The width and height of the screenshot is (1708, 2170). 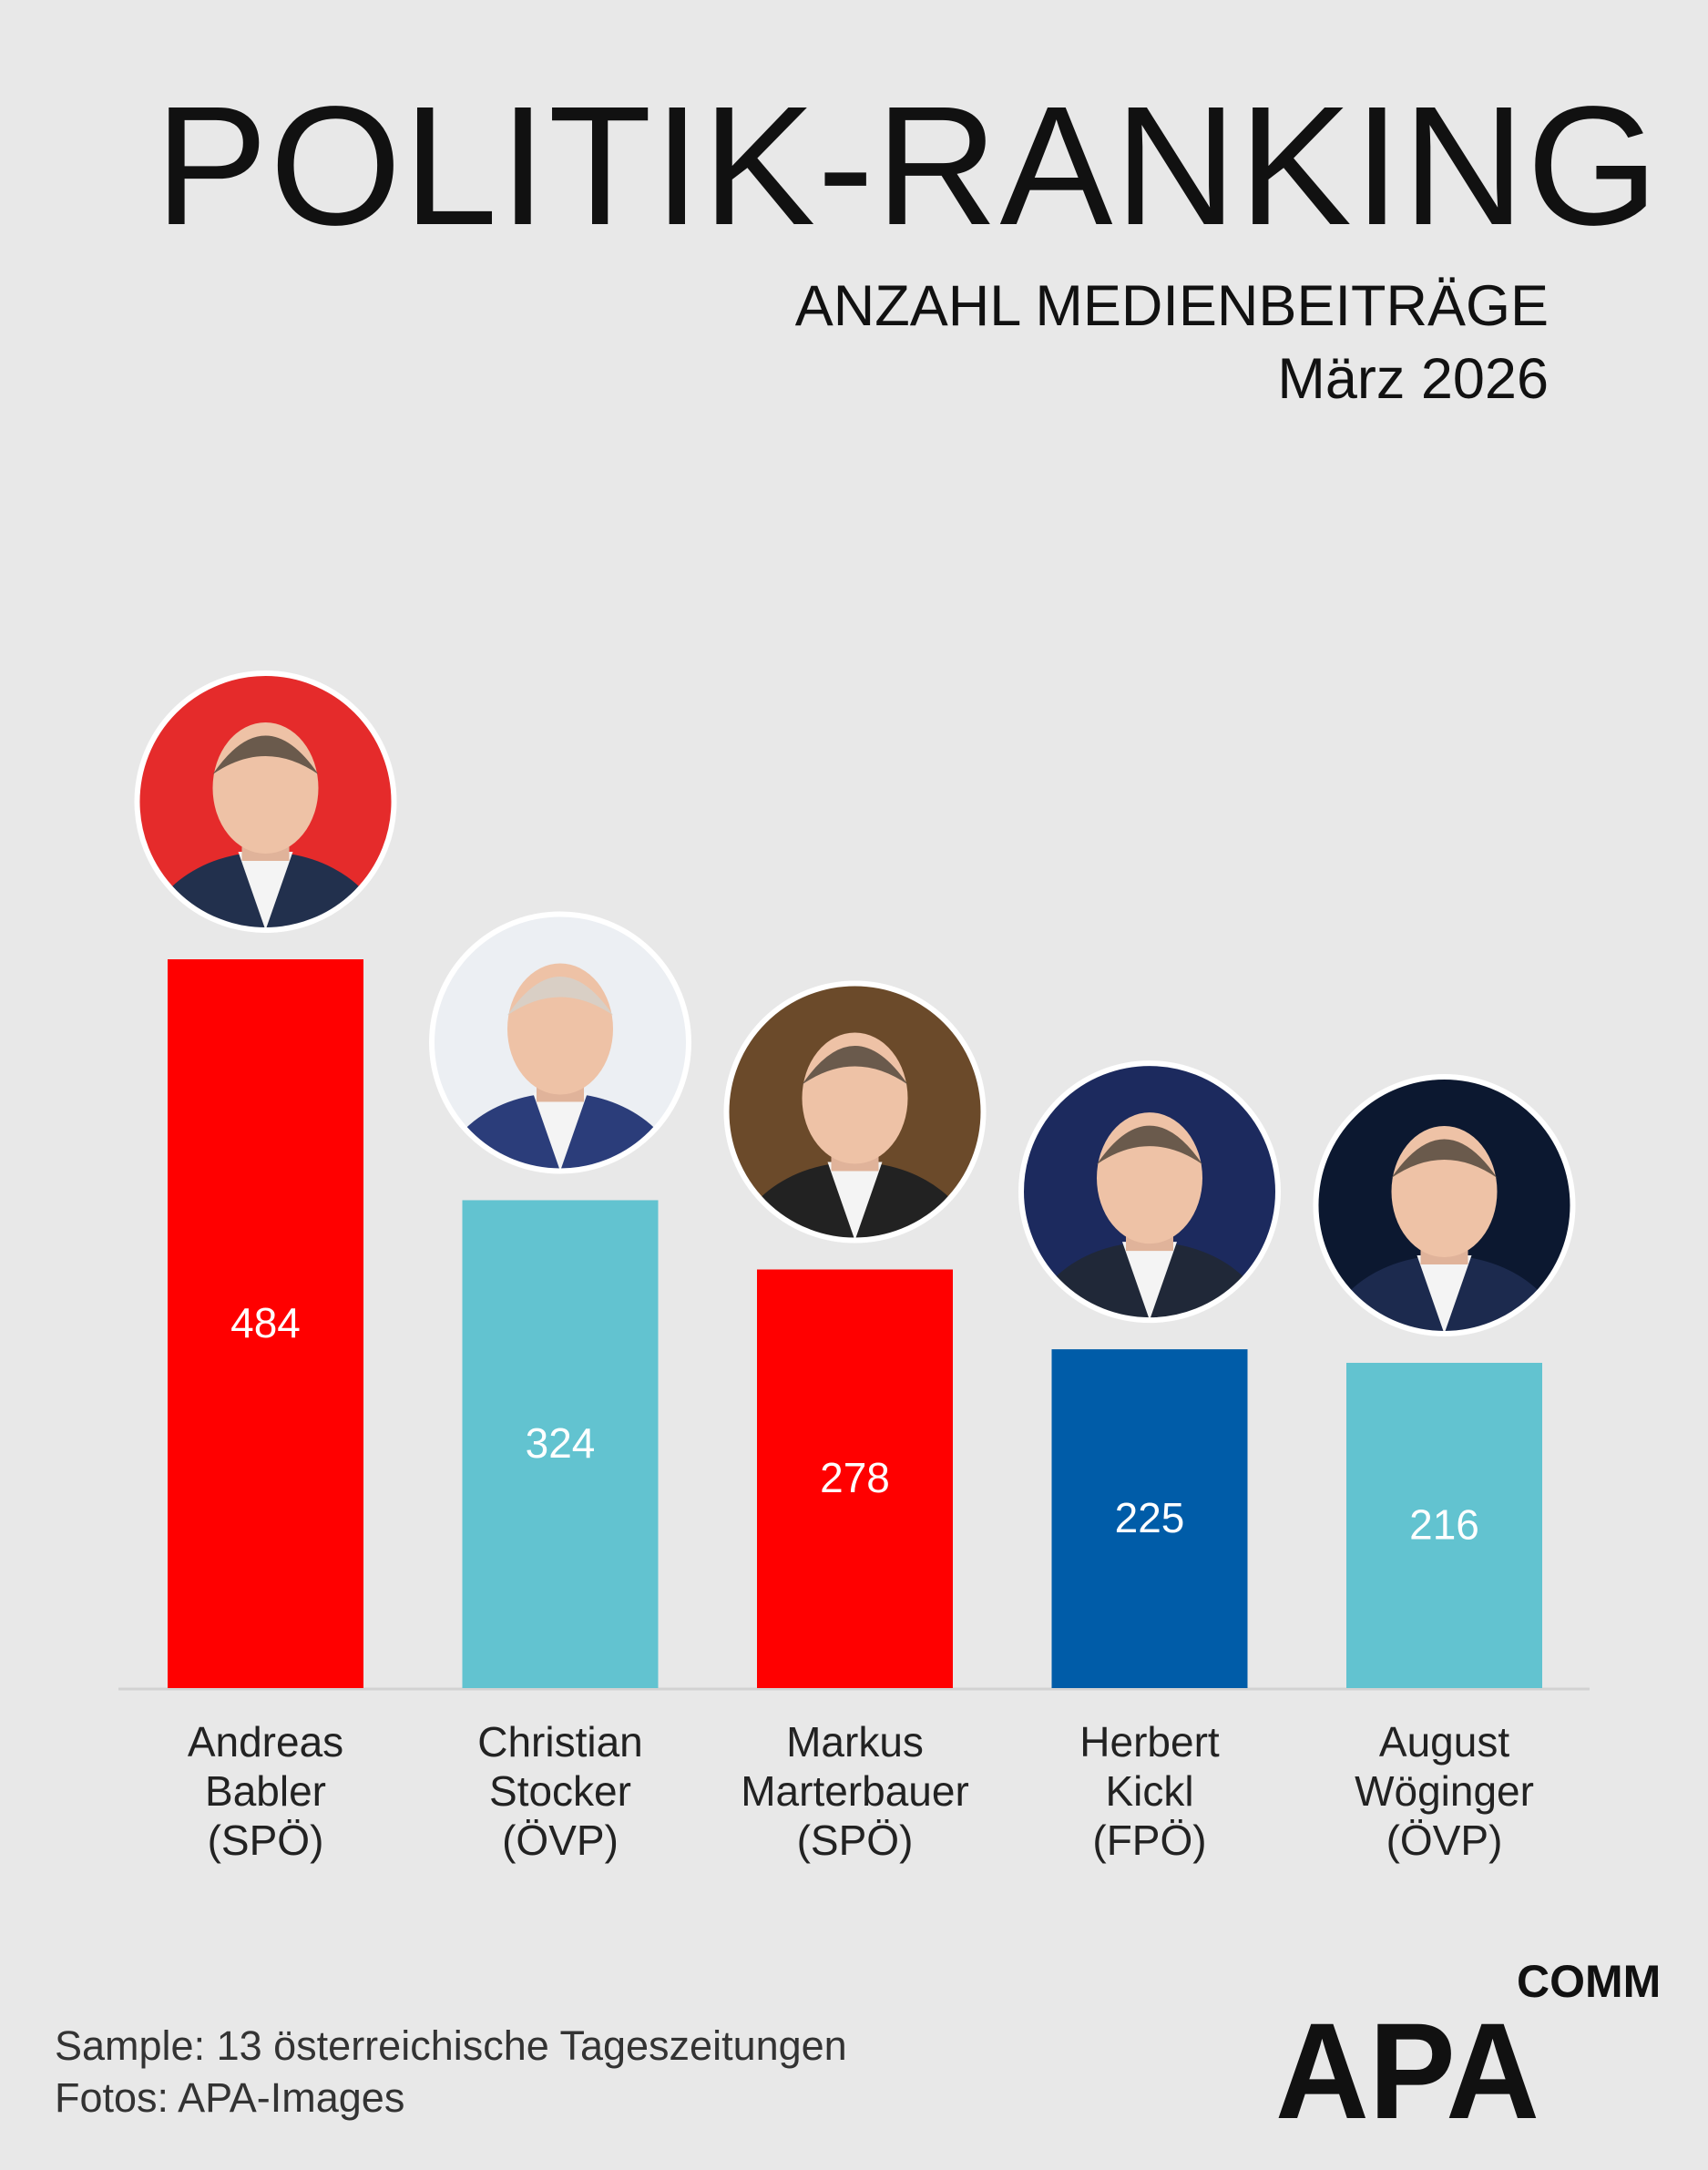 I want to click on bar-value-label: 225, so click(x=1150, y=1517).